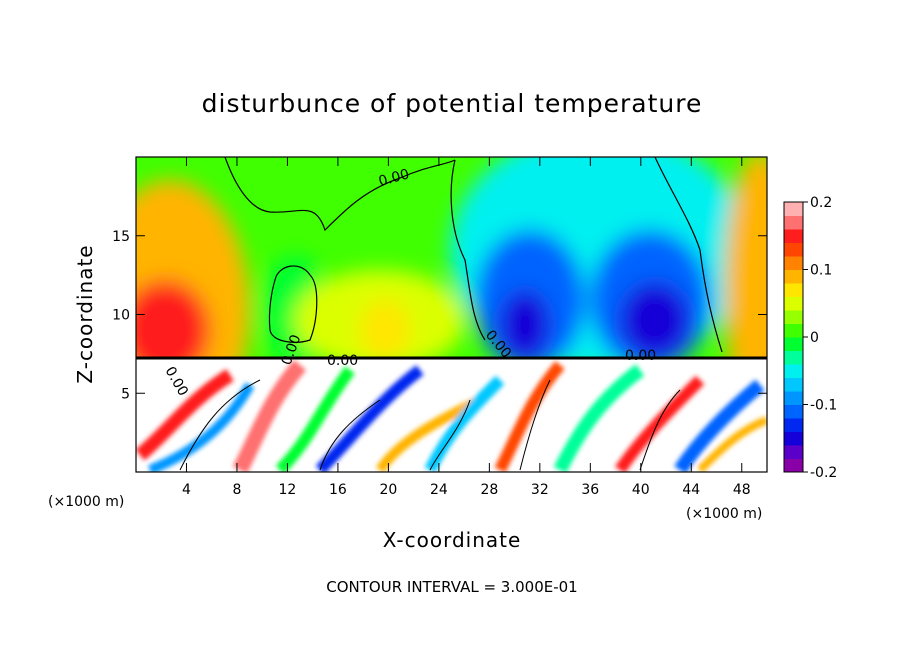 The width and height of the screenshot is (904, 654). I want to click on x-tick-label: 28, so click(489, 490).